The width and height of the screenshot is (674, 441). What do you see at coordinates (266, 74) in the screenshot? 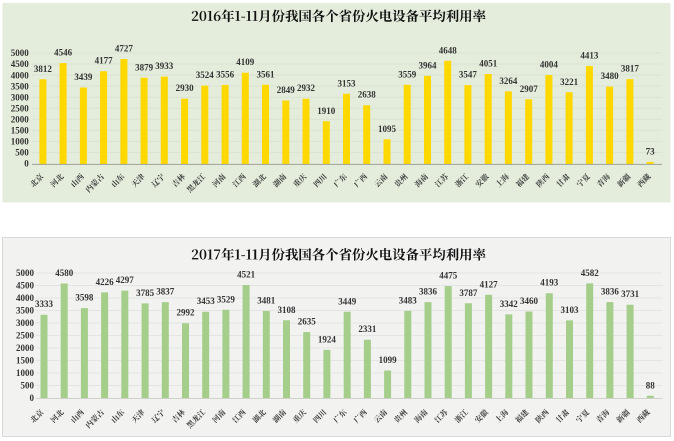
I see `svg-text: 3561` at bounding box center [266, 74].